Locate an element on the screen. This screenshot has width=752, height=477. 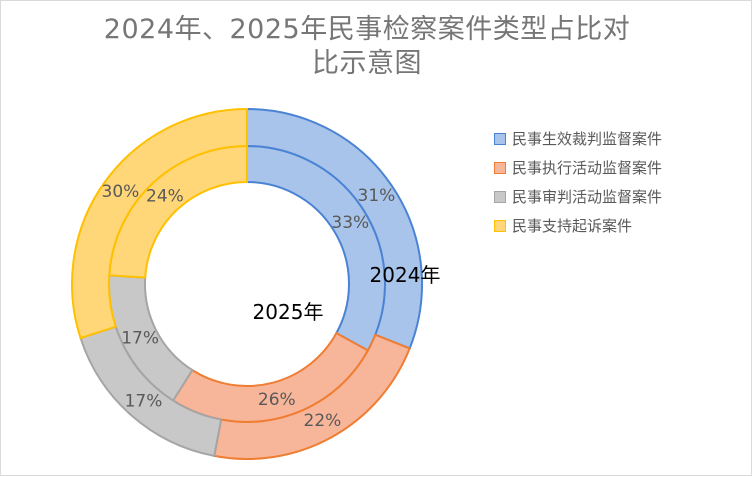
legend-swatch-civil-support-prosecution is located at coordinates (500, 225).